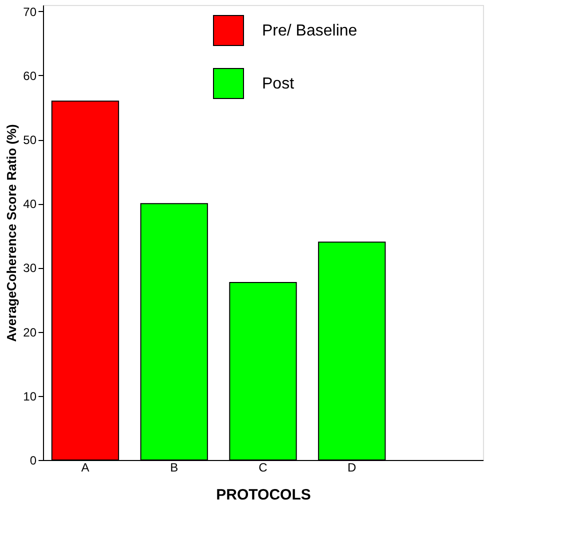 The image size is (566, 543). Describe the element at coordinates (278, 84) in the screenshot. I see `legend-label: Post` at that location.